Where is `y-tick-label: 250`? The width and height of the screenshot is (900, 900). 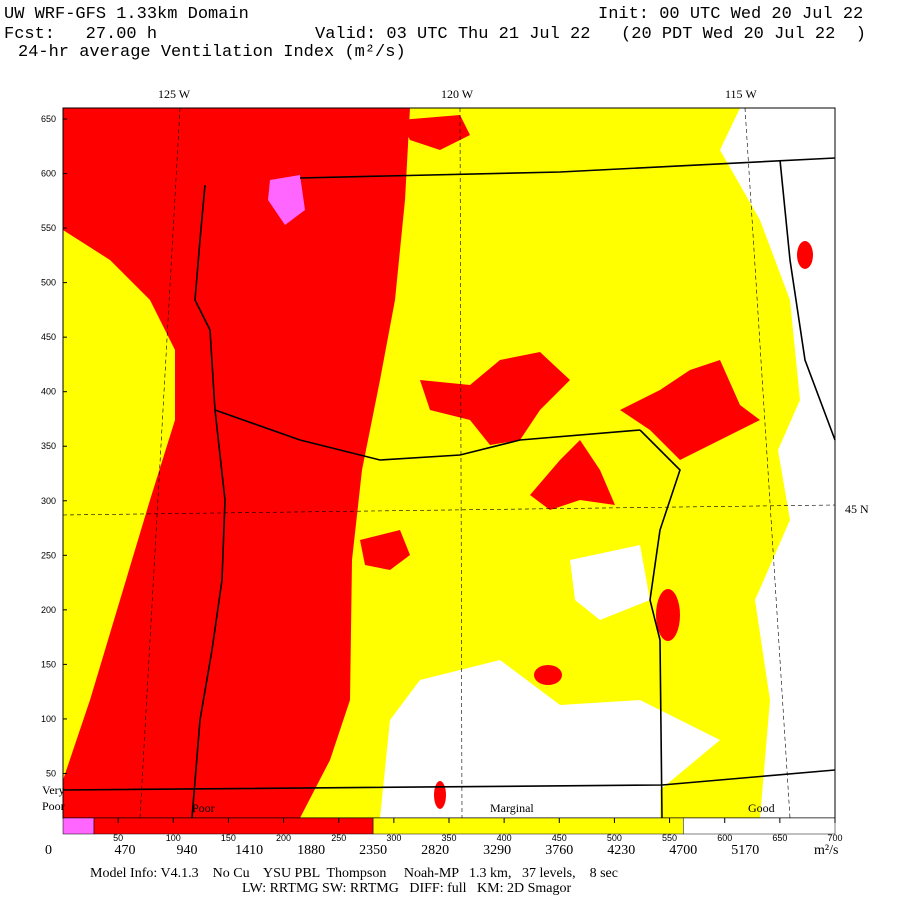 y-tick-label: 250 is located at coordinates (48, 555).